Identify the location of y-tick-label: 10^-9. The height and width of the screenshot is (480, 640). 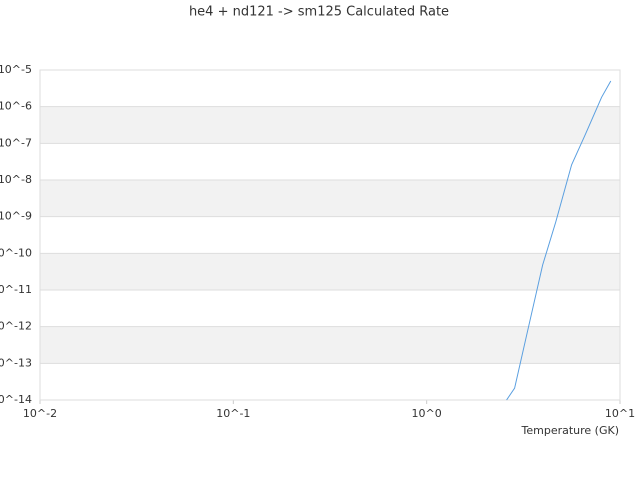
(16, 216).